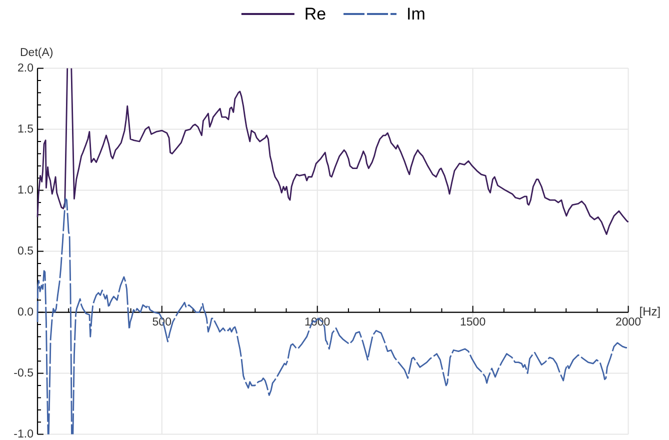 Image resolution: width=669 pixels, height=440 pixels. What do you see at coordinates (26, 129) in the screenshot?
I see `y-tick-label: 1.5` at bounding box center [26, 129].